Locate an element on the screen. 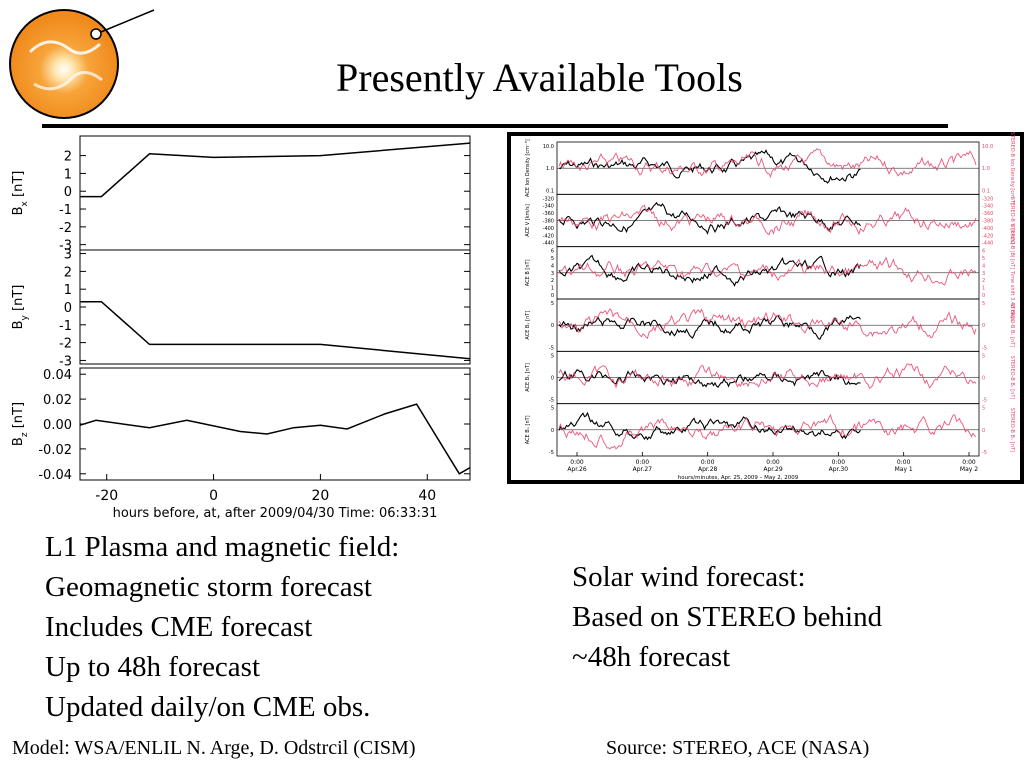 This screenshot has height=768, width=1024. left-bullet: Updated daily/on CME obs. is located at coordinates (208, 707).